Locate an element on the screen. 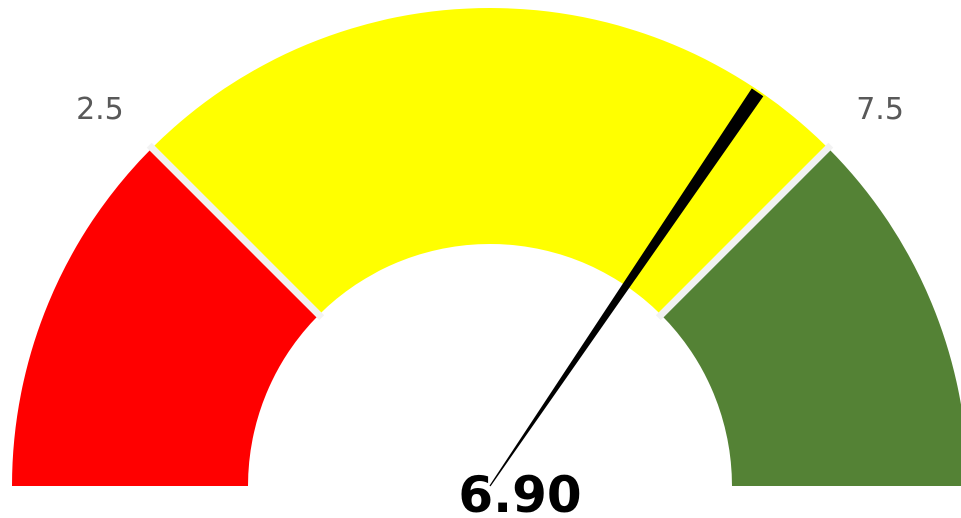 The height and width of the screenshot is (518, 961). tick-label-7-5: 7.5 is located at coordinates (880, 109).